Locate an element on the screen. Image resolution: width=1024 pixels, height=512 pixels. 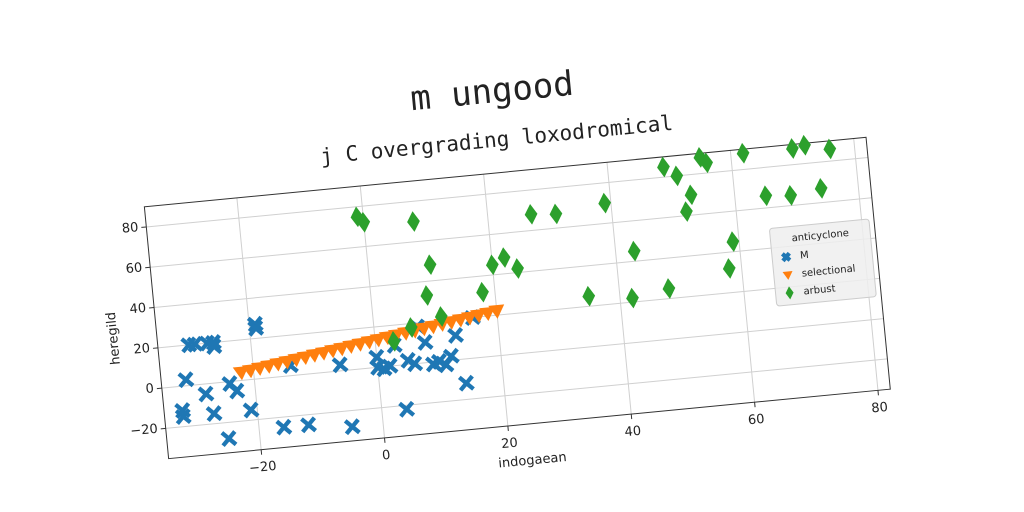
x-tick-label: 20 is located at coordinates (510, 444).